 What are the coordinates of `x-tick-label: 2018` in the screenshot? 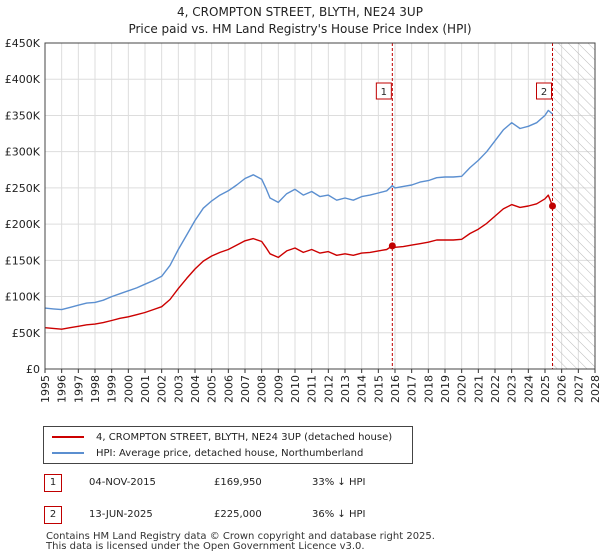 It's located at (428, 389).